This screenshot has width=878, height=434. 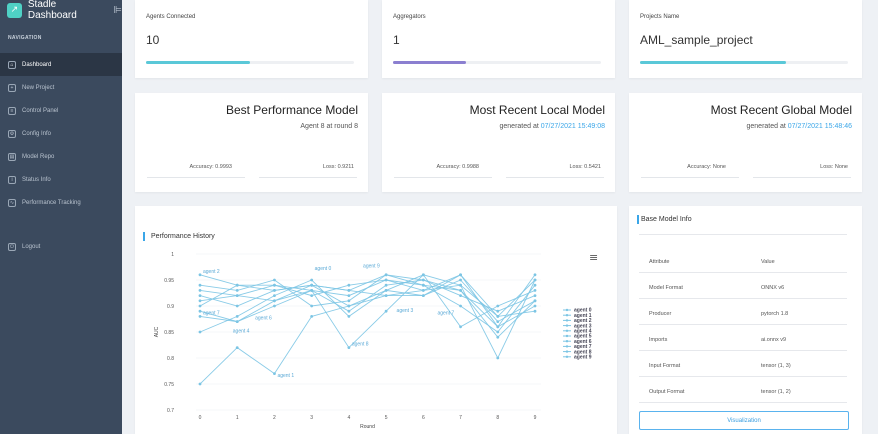 What do you see at coordinates (659, 262) in the screenshot?
I see `attribute-header: Attribute` at bounding box center [659, 262].